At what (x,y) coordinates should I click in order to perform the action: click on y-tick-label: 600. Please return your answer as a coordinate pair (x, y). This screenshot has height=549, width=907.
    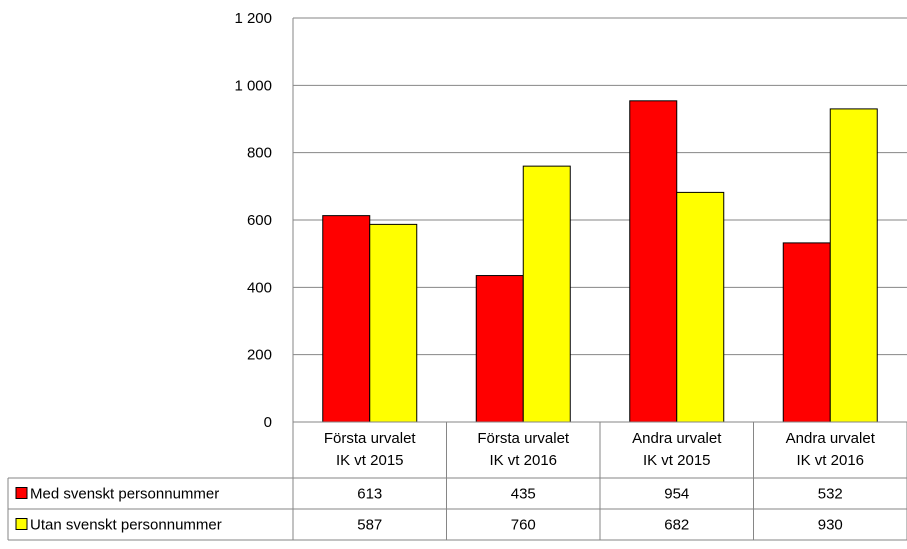
    Looking at the image, I should click on (259, 220).